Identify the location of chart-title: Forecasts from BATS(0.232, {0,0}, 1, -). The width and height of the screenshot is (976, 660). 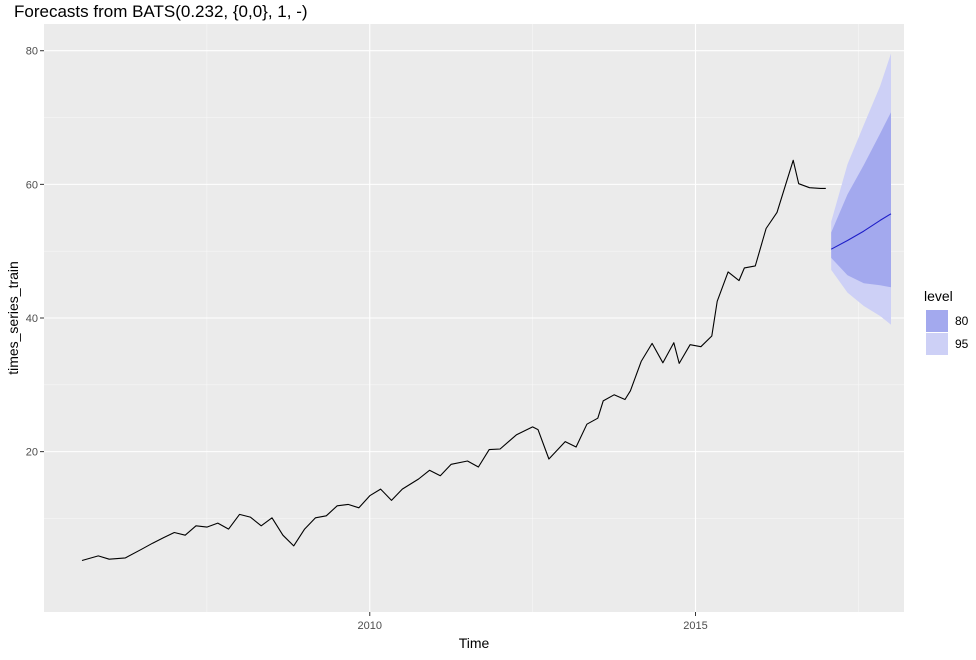
(161, 11).